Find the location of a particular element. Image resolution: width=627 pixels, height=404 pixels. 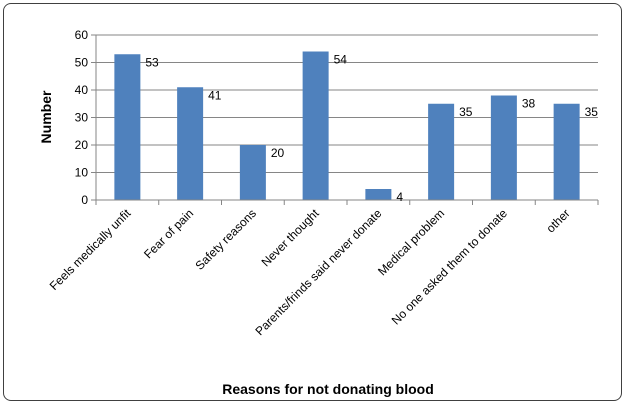

y-tick-label: 40 is located at coordinates (82, 90).